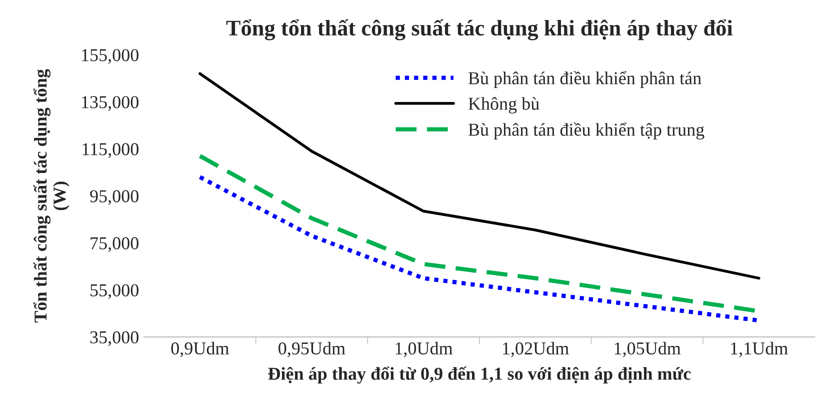  Describe the element at coordinates (759, 350) in the screenshot. I see `x-tick-label: 1,1Udm` at that location.